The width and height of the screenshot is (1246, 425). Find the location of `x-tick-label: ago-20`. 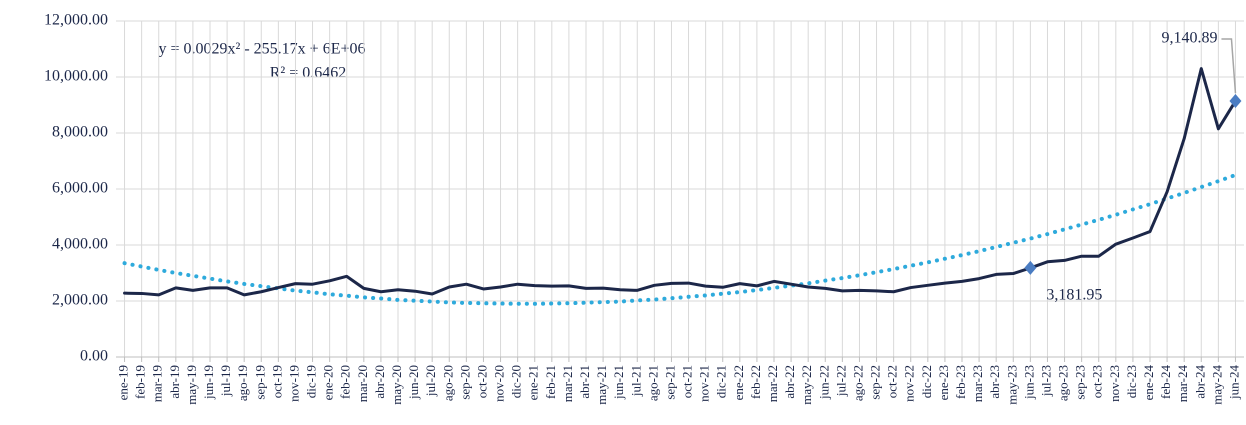

x-tick-label: ago-20 is located at coordinates (447, 383).